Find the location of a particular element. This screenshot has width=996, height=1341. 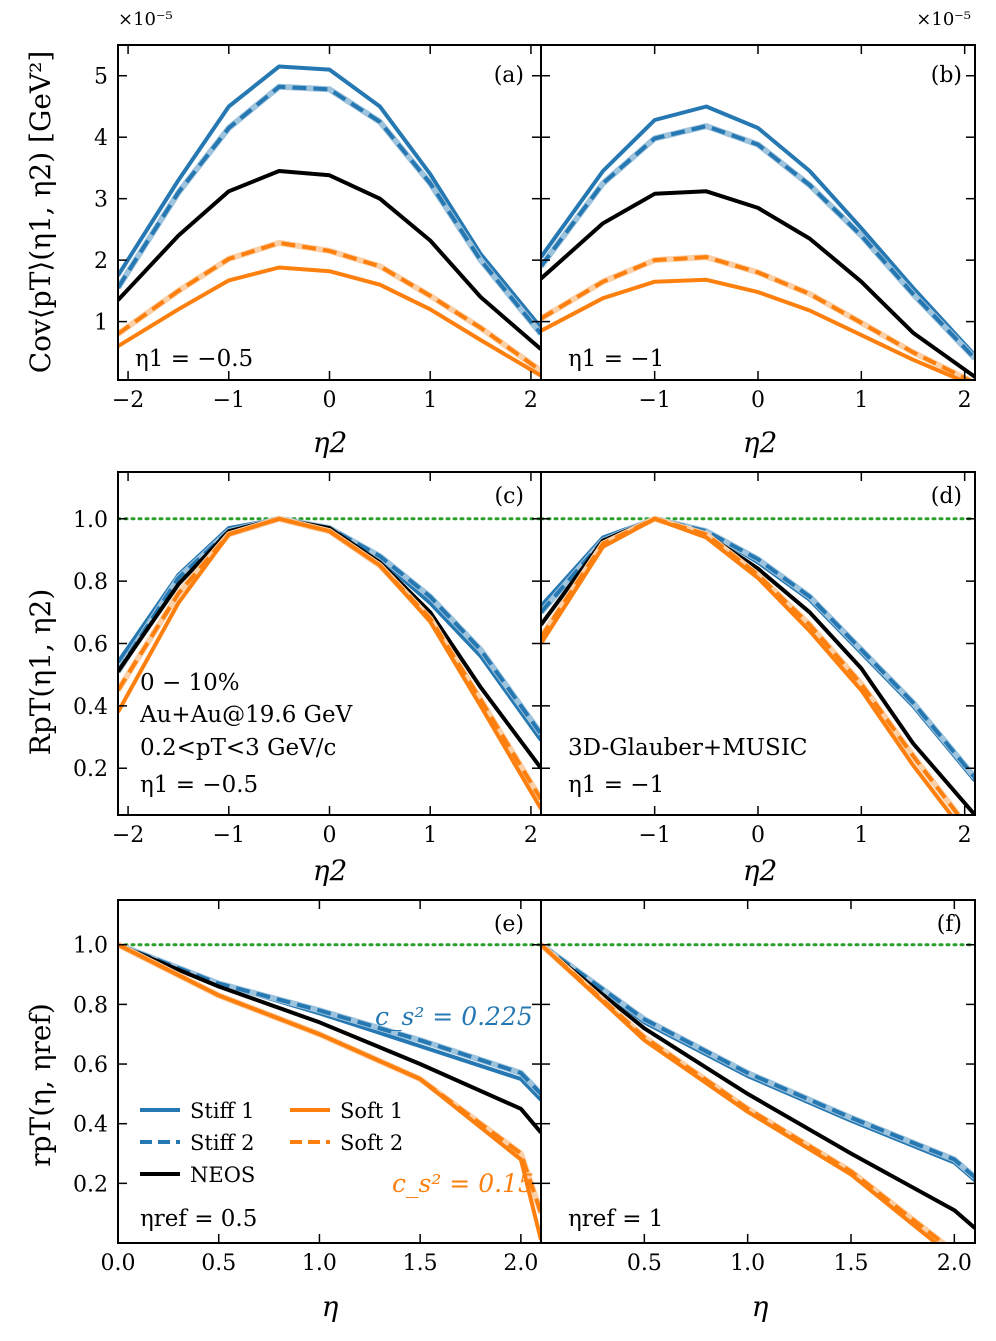

annotation-e: ηref = 0.5 is located at coordinates (198, 1219).